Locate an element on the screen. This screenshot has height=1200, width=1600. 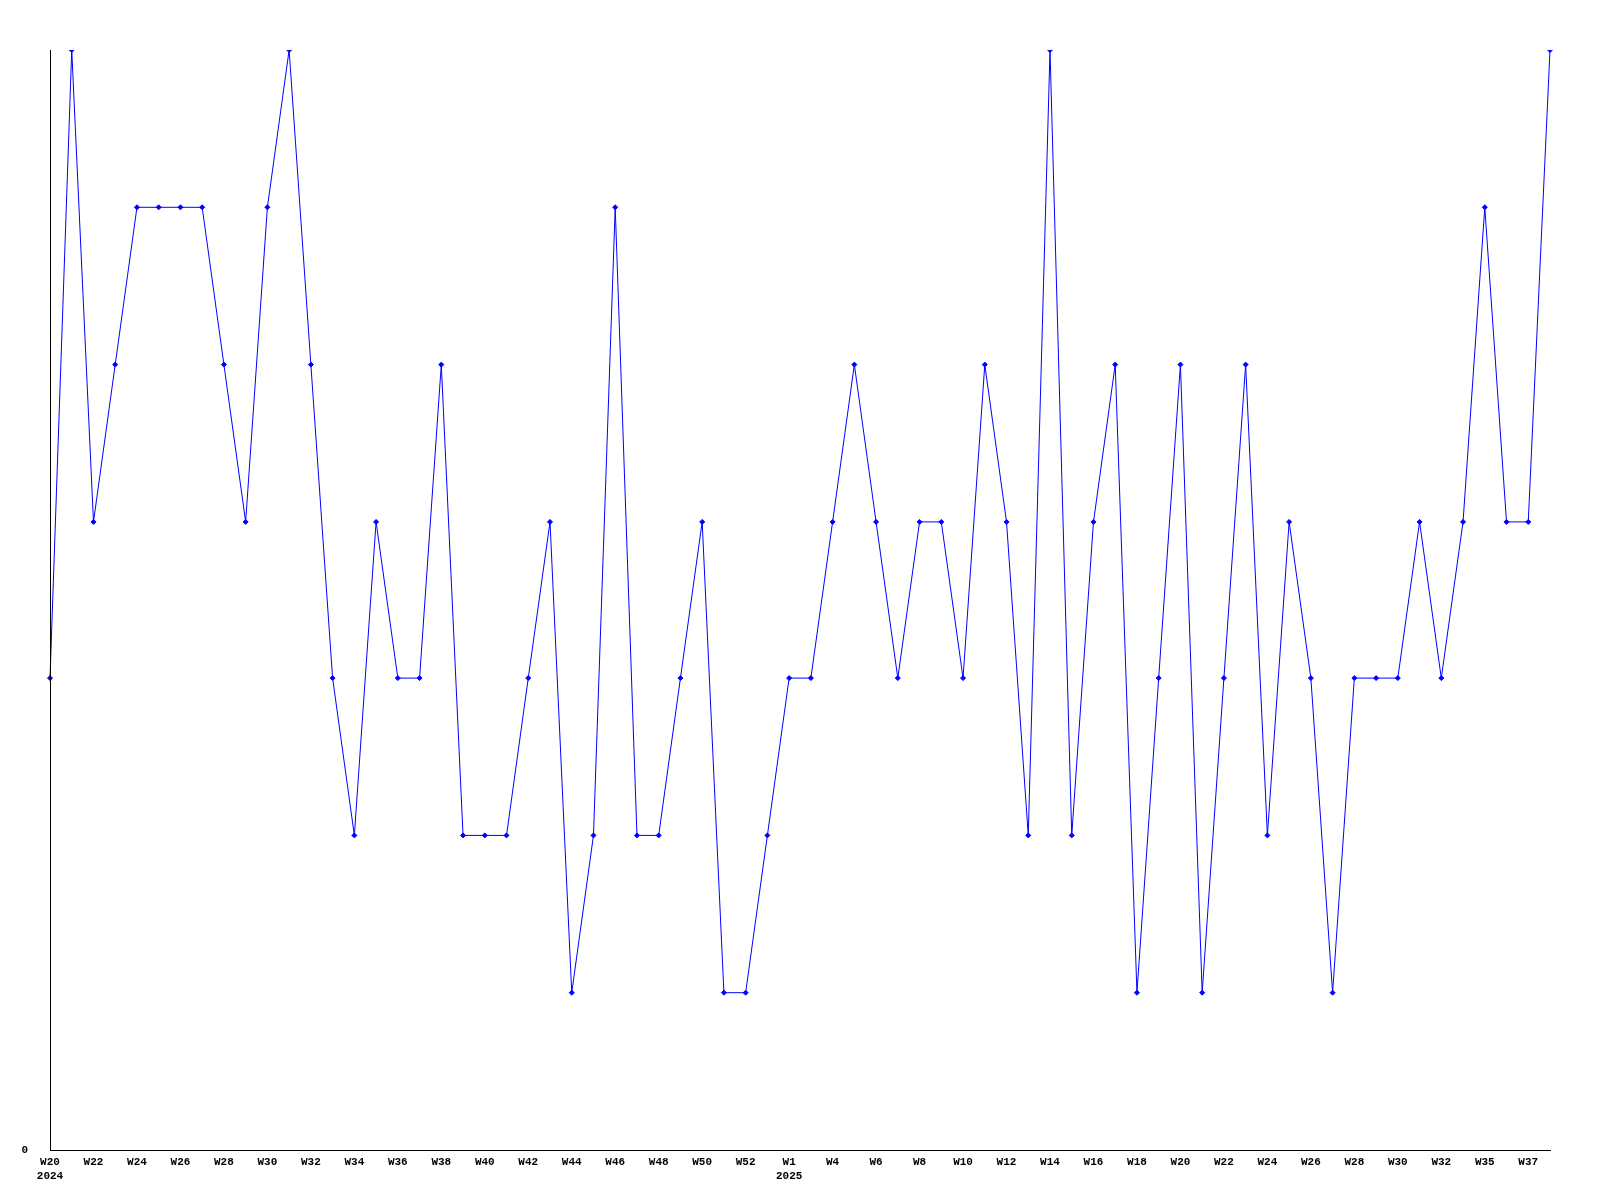
x-tick-label: W35 is located at coordinates (1485, 1162).